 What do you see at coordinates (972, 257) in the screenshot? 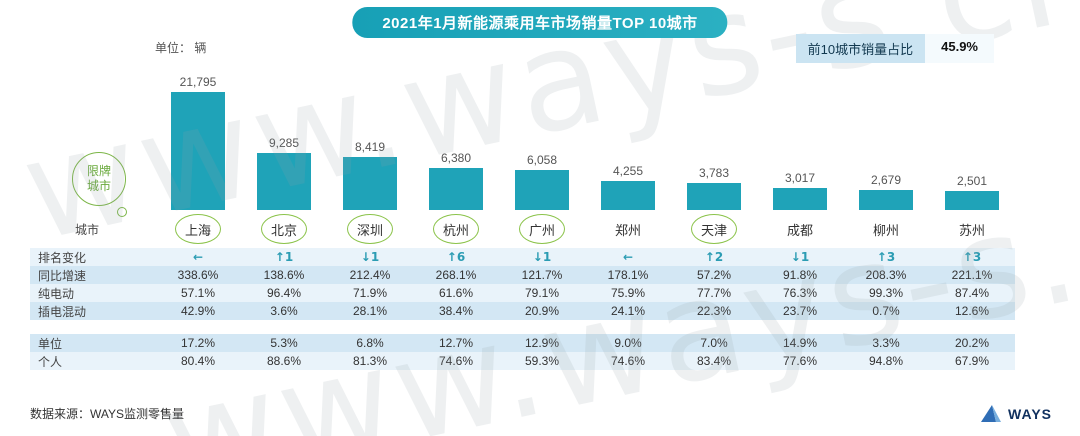
I see `table-cell-0-9: ↑3` at bounding box center [972, 257].